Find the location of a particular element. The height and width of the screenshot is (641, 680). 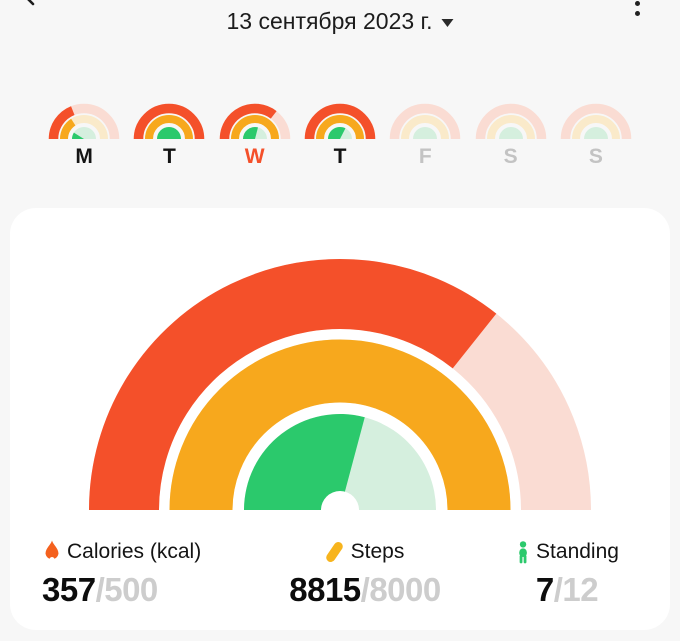

more-options-icon is located at coordinates (637, 8).